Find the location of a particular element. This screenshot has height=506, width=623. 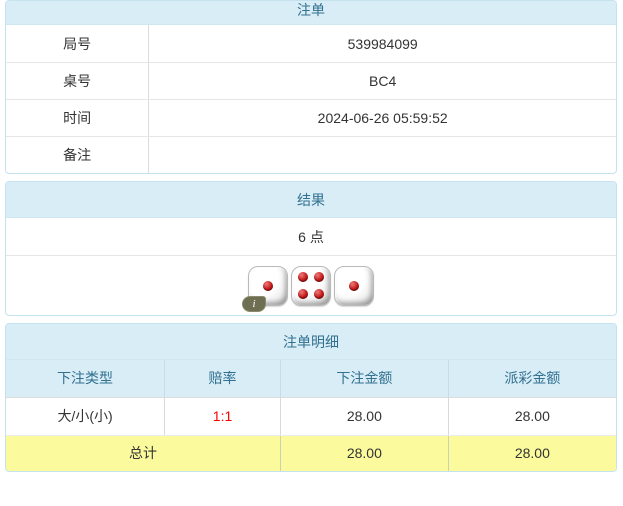

info-badge: i is located at coordinates (254, 303).